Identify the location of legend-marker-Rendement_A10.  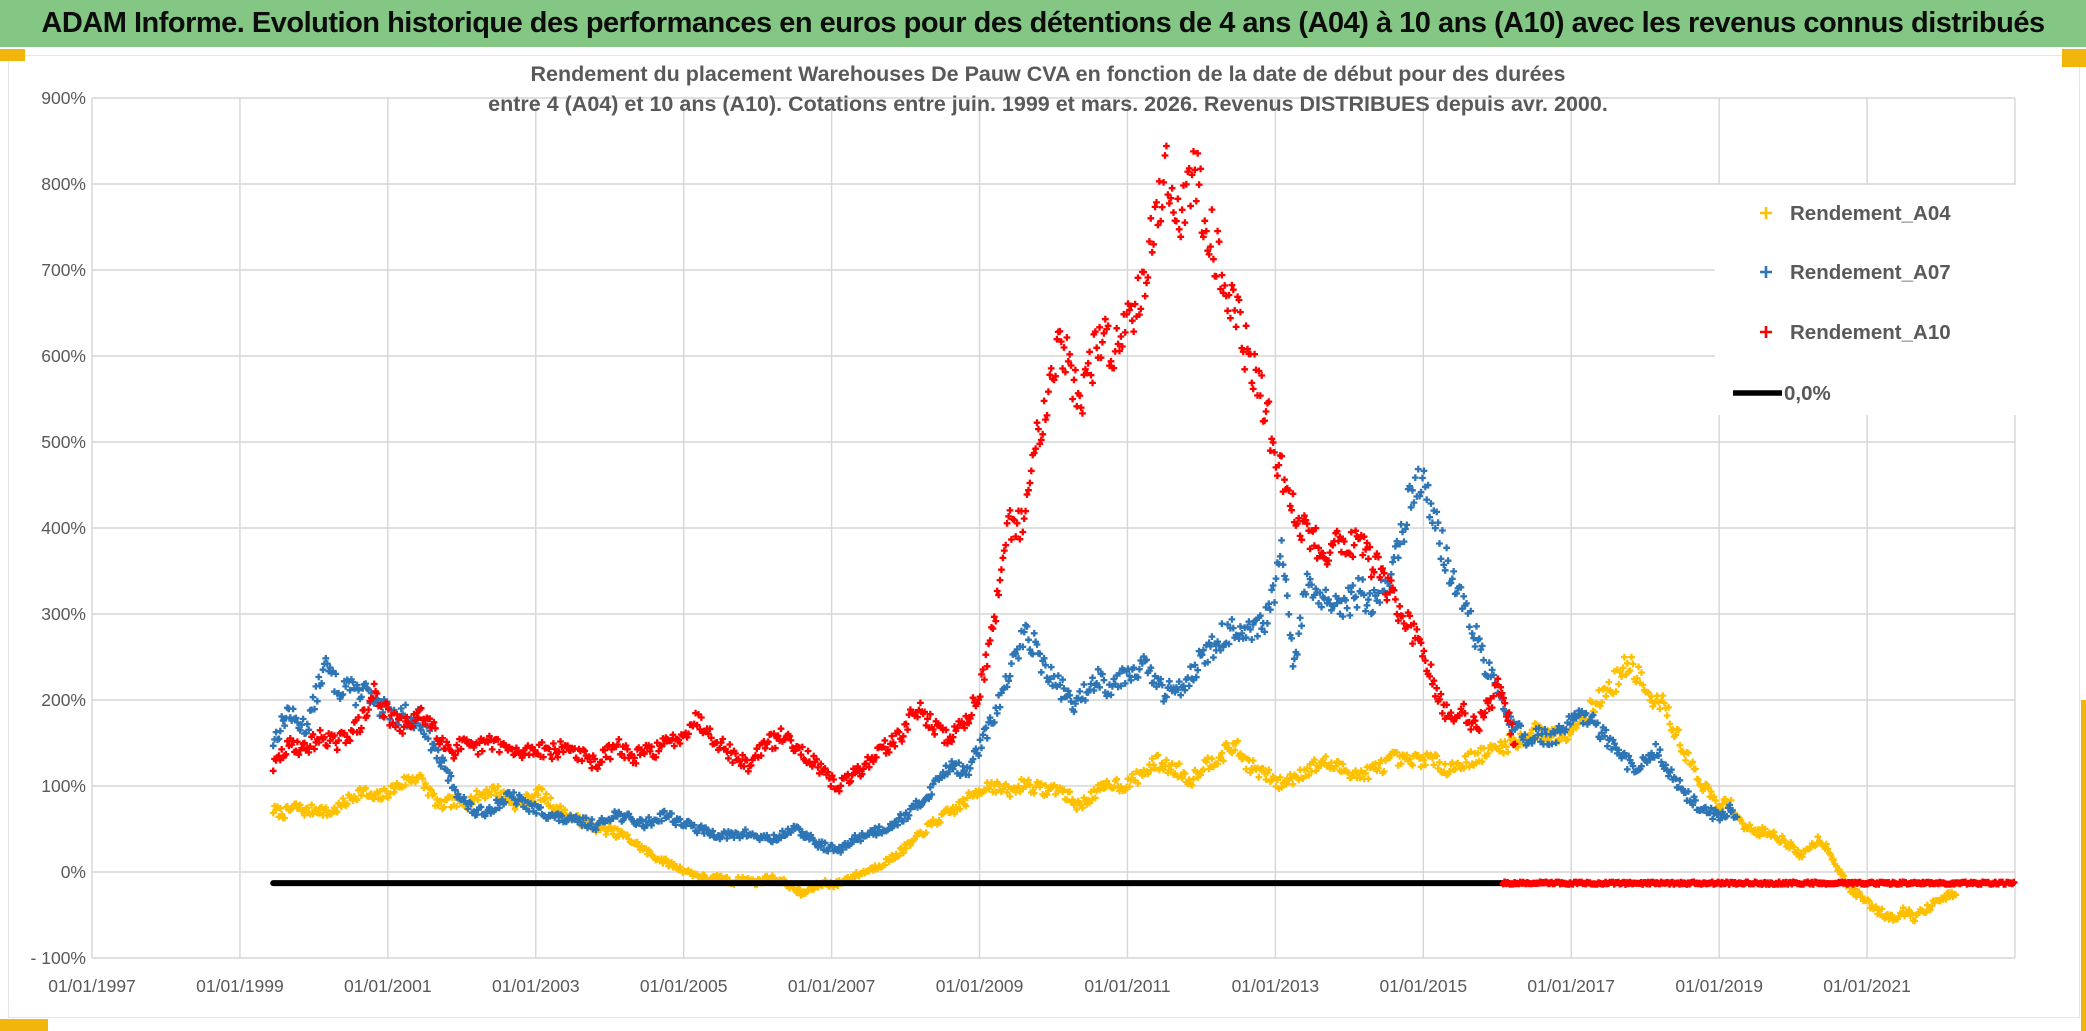
(1766, 332).